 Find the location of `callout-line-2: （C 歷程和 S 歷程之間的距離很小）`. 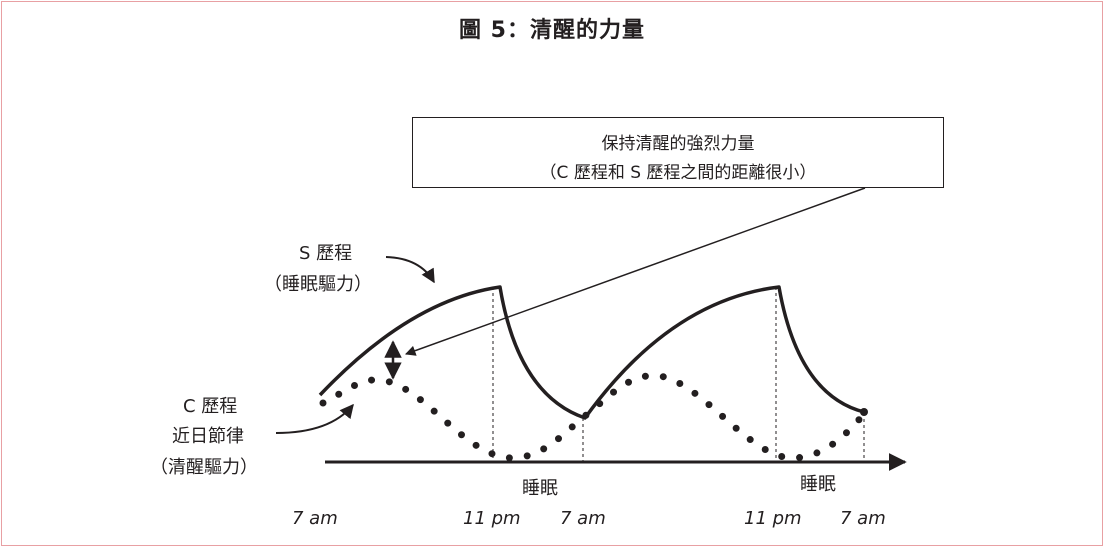

callout-line-2: （C 歷程和 S 歷程之間的距離很小） is located at coordinates (678, 173).